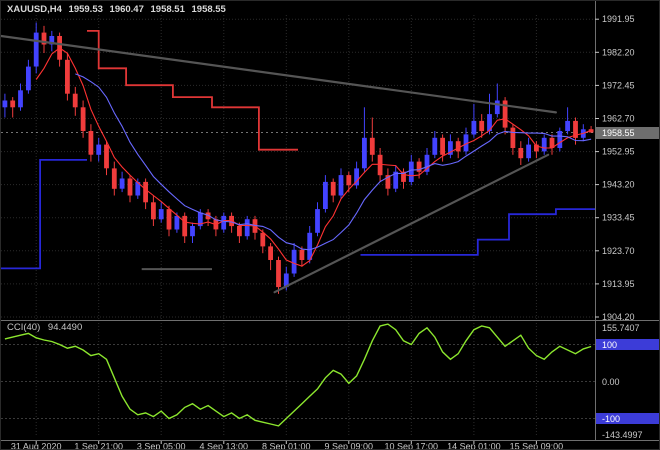 The image size is (660, 450). What do you see at coordinates (628, 381) in the screenshot?
I see `indicator-axis: 155.7407 -143.4997 100 0.00 -100` at bounding box center [628, 381].